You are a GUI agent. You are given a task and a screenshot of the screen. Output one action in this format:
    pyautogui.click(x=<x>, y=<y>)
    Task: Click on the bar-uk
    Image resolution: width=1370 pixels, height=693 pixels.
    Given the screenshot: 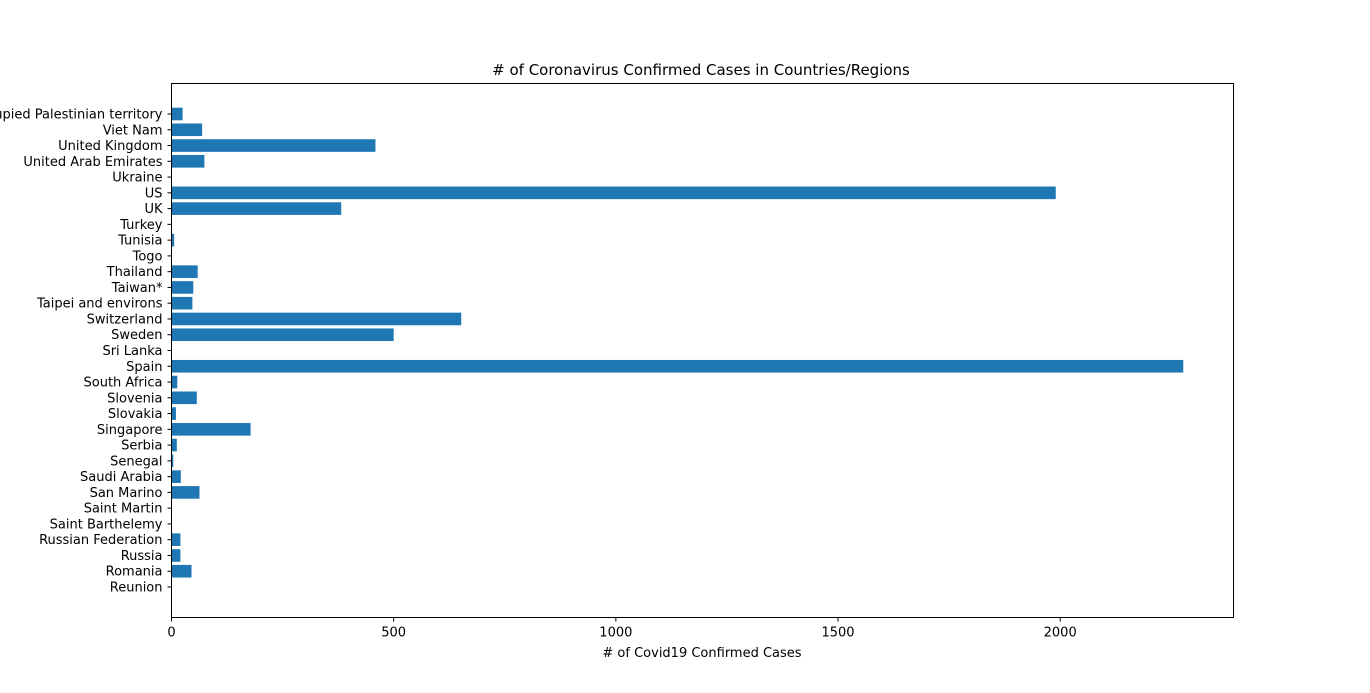 What is the action you would take?
    pyautogui.click(x=256, y=208)
    